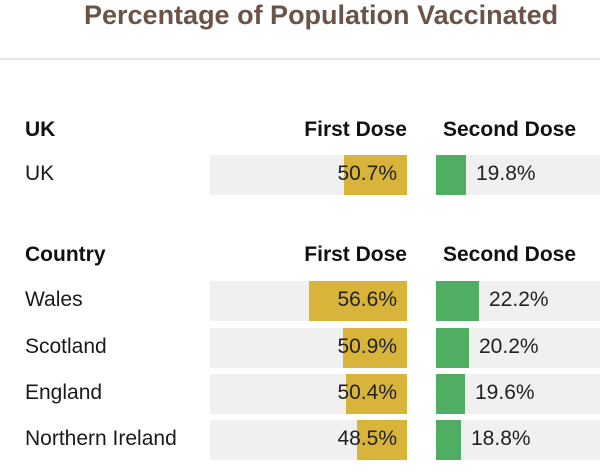 Image resolution: width=600 pixels, height=475 pixels. I want to click on first-dose-value: 48.5%, so click(367, 438).